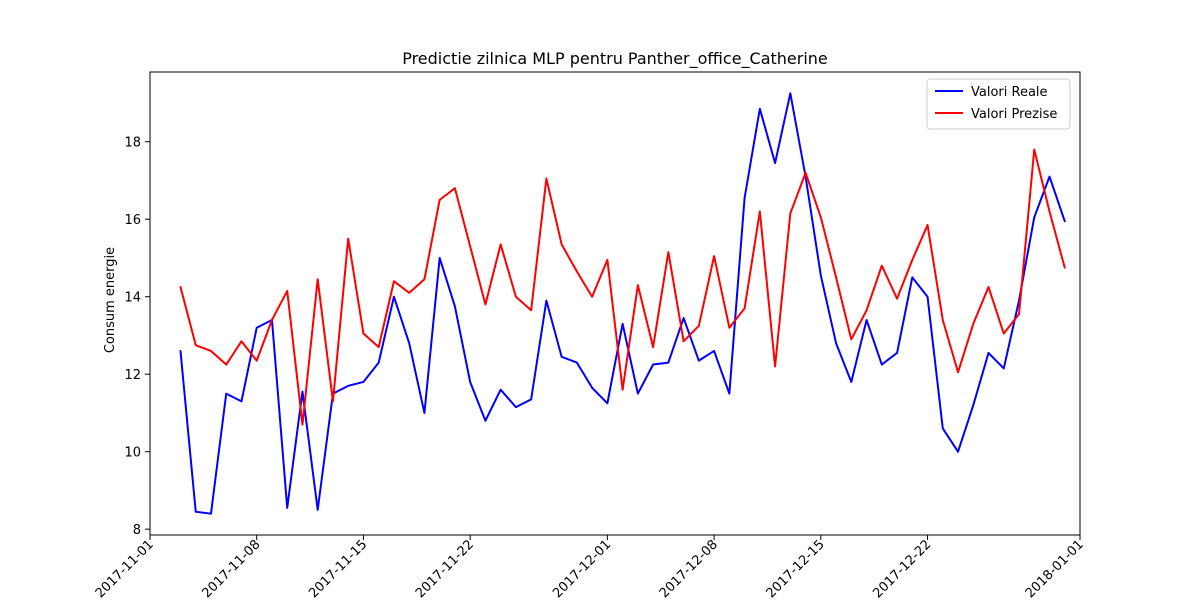  What do you see at coordinates (132, 298) in the screenshot?
I see `y-tick-label: 14` at bounding box center [132, 298].